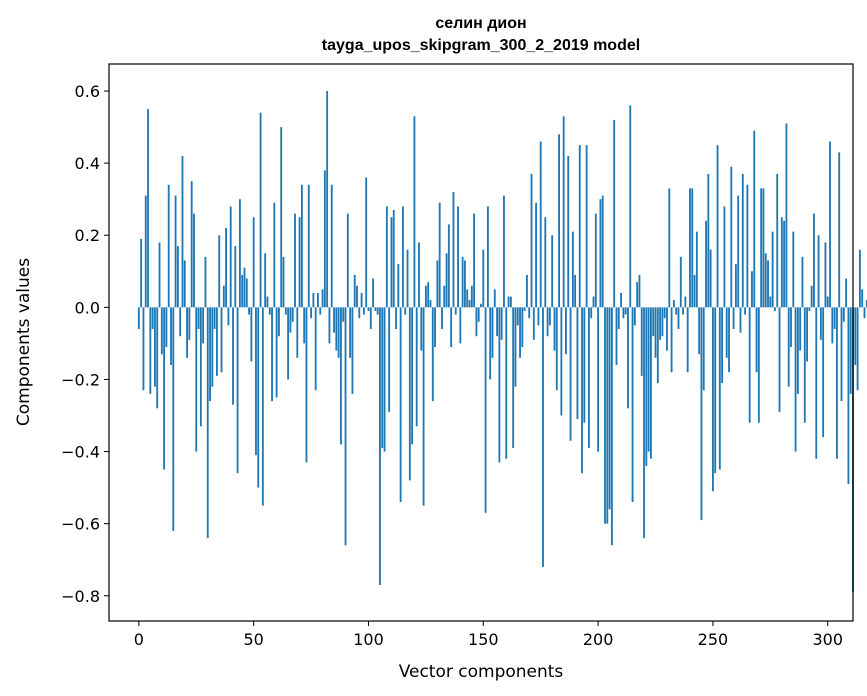  What do you see at coordinates (139, 639) in the screenshot?
I see `x-tick-label: 0` at bounding box center [139, 639].